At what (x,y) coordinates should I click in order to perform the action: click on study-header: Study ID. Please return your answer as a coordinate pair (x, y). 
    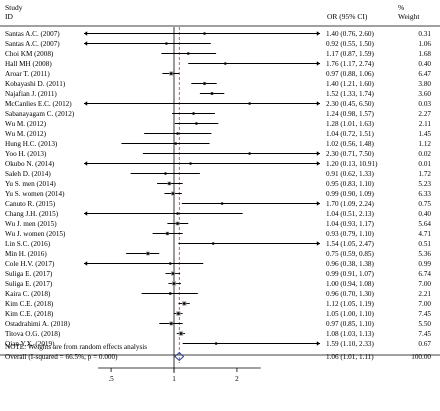
    Looking at the image, I should click on (14, 12).